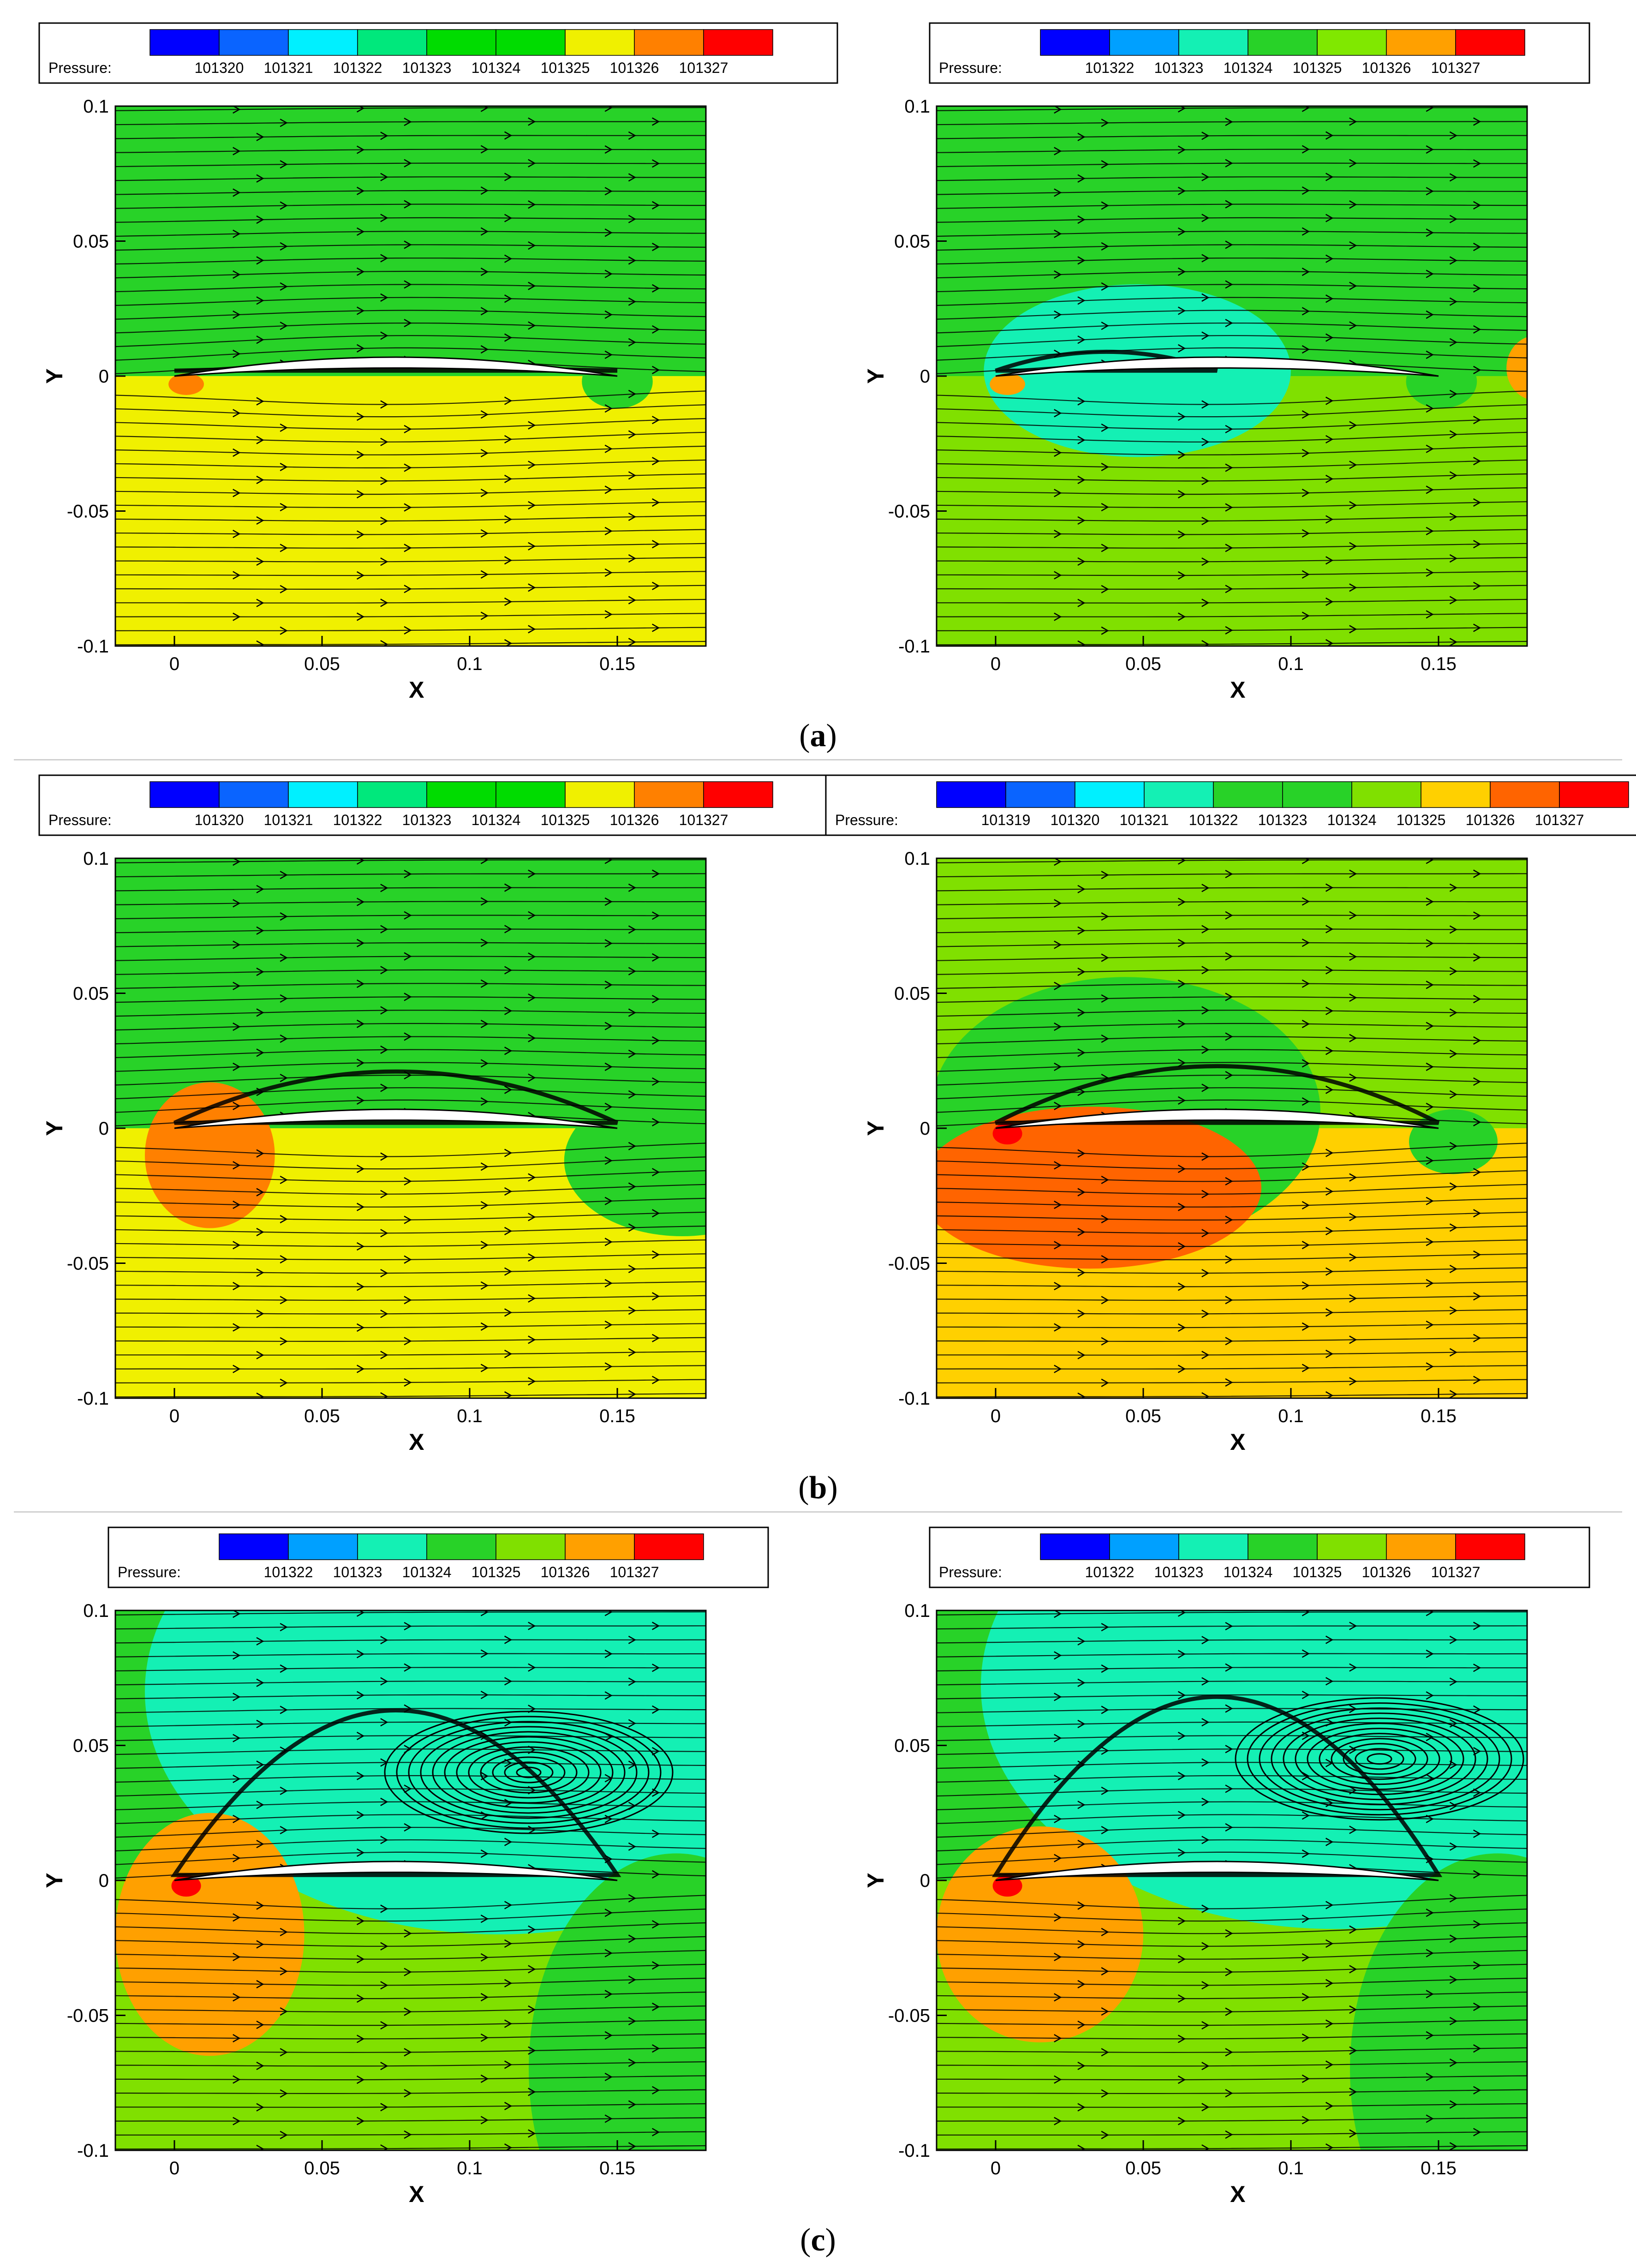 The height and width of the screenshot is (2268, 1636). Describe the element at coordinates (1237, 2194) in the screenshot. I see `x-axis-title: X` at that location.